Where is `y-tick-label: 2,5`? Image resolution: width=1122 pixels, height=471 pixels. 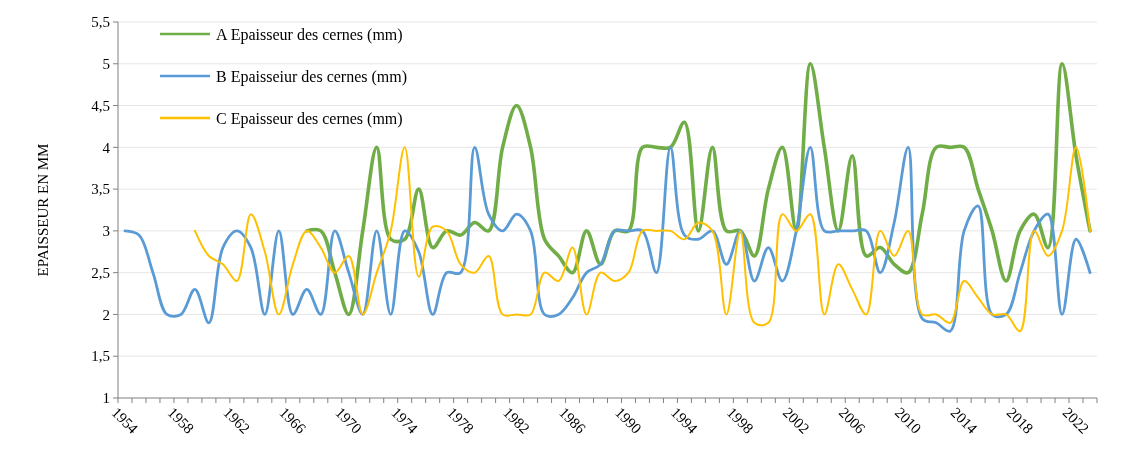
y-tick-label: 2,5 is located at coordinates (100, 272).